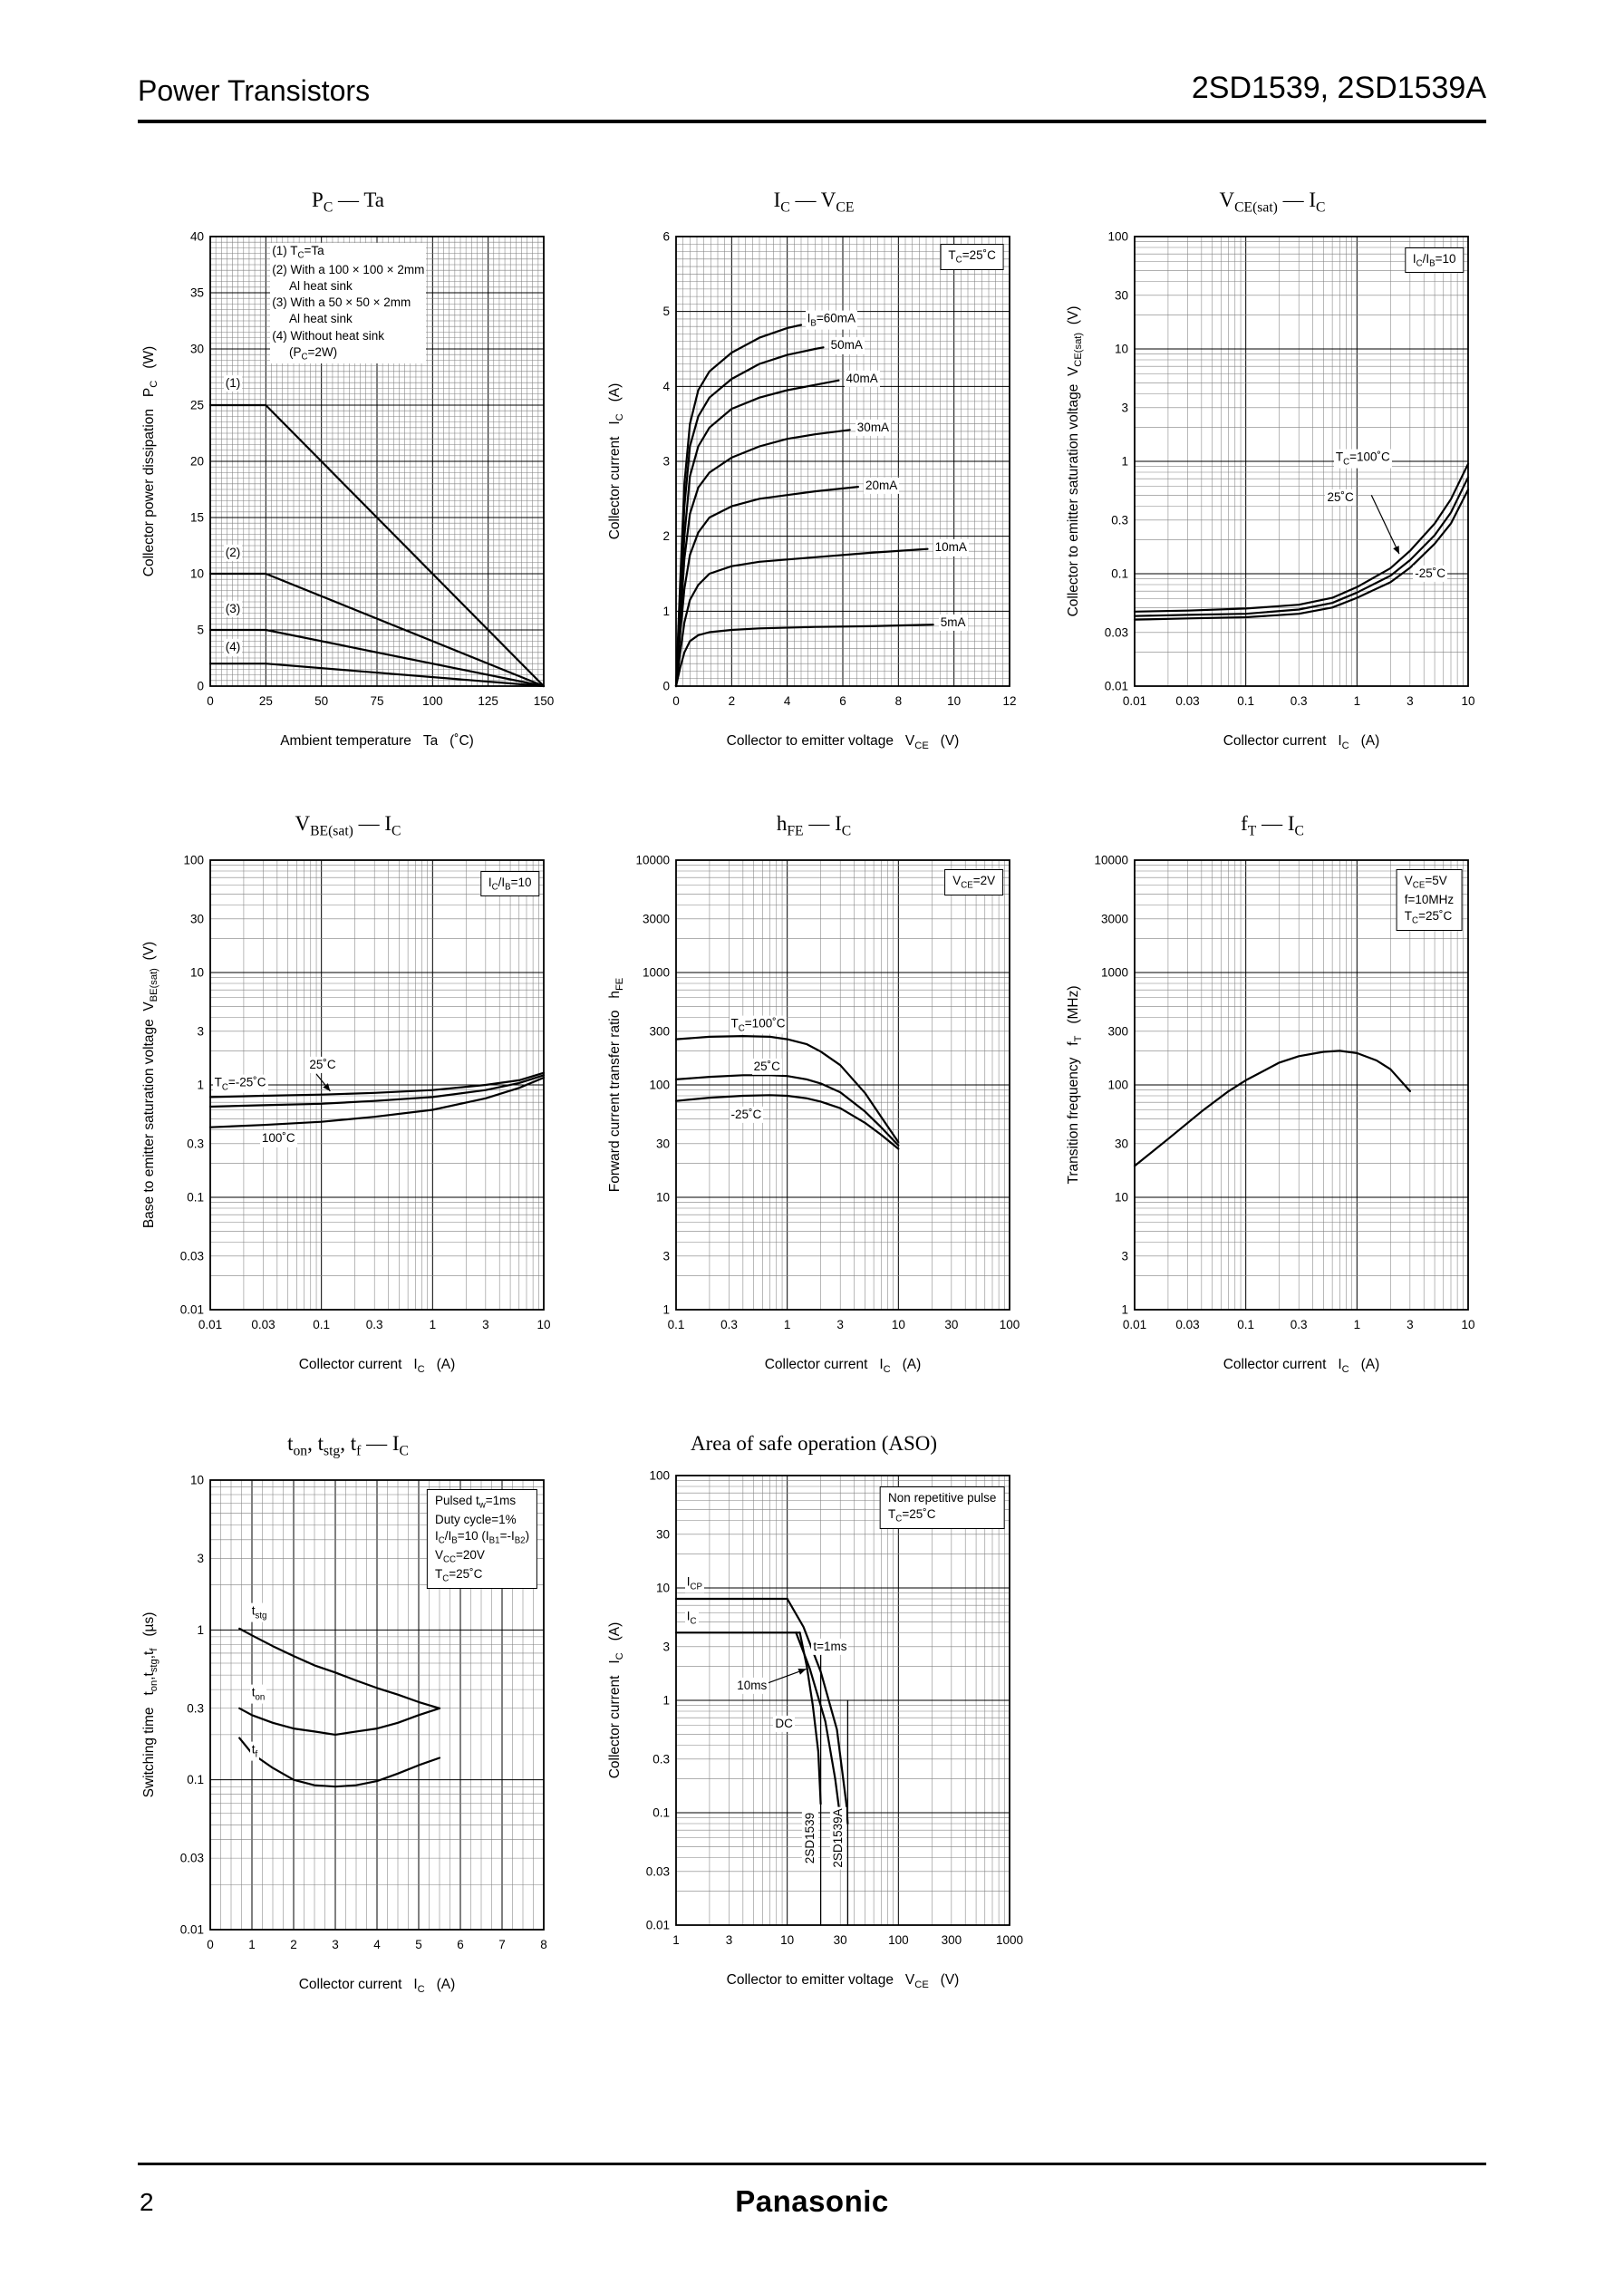 This screenshot has width=1624, height=2294. Describe the element at coordinates (278, 1138) in the screenshot. I see `curve-label-100c: 100˚C` at that location.